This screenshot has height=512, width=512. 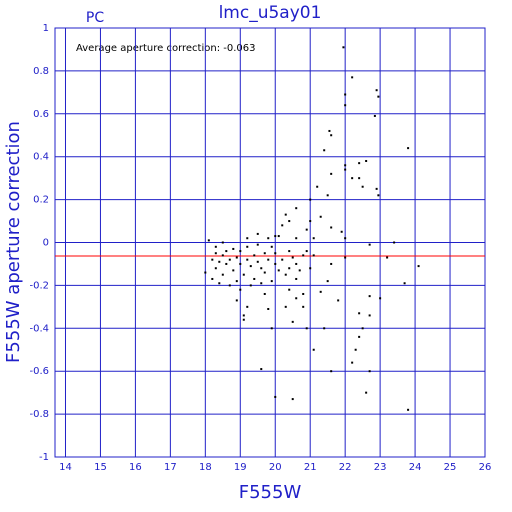 What do you see at coordinates (39, 414) in the screenshot?
I see `y-tick-label: -0.8` at bounding box center [39, 414].